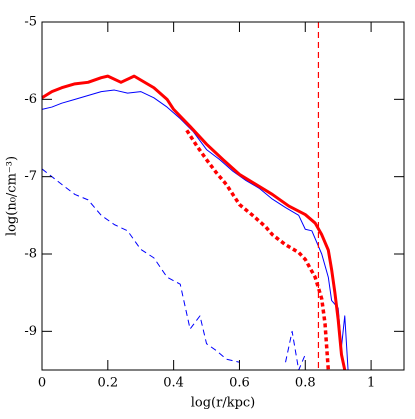 The image size is (415, 419). I want to click on x-tick-label: 0.6, so click(239, 383).